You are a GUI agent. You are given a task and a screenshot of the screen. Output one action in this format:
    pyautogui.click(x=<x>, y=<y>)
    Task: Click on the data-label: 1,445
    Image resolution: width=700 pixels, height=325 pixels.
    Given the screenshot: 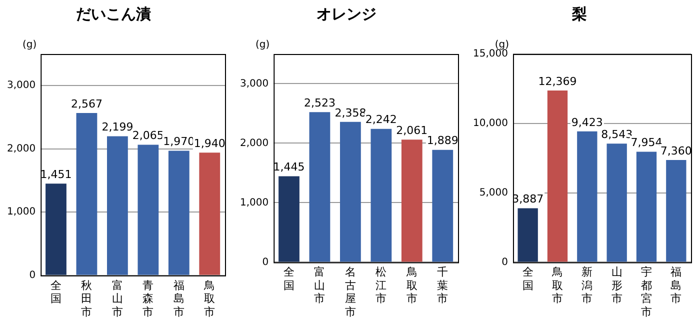 What is the action you would take?
    pyautogui.click(x=289, y=167)
    